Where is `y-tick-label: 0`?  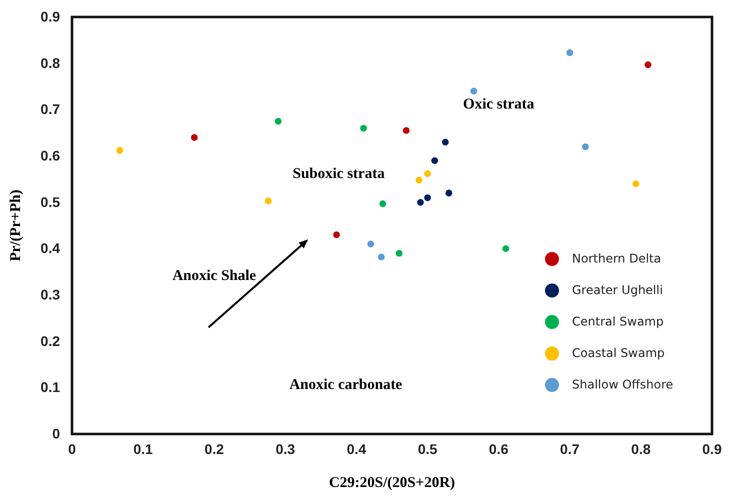 y-tick-label: 0 is located at coordinates (56, 433).